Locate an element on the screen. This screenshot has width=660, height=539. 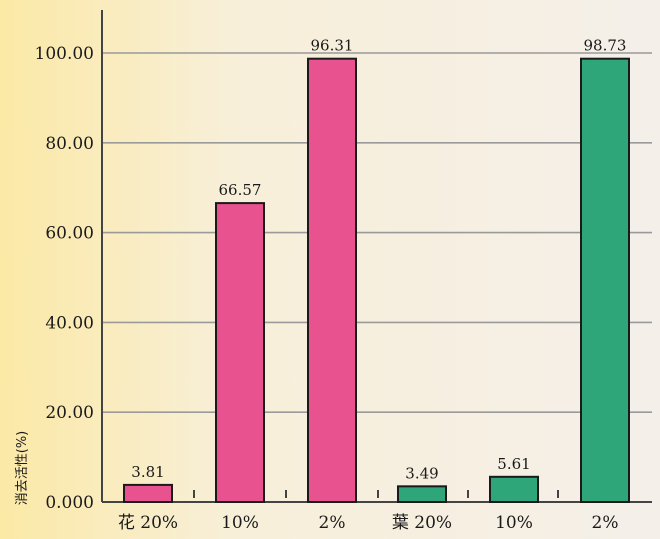
data-label: 98.73 is located at coordinates (605, 46).